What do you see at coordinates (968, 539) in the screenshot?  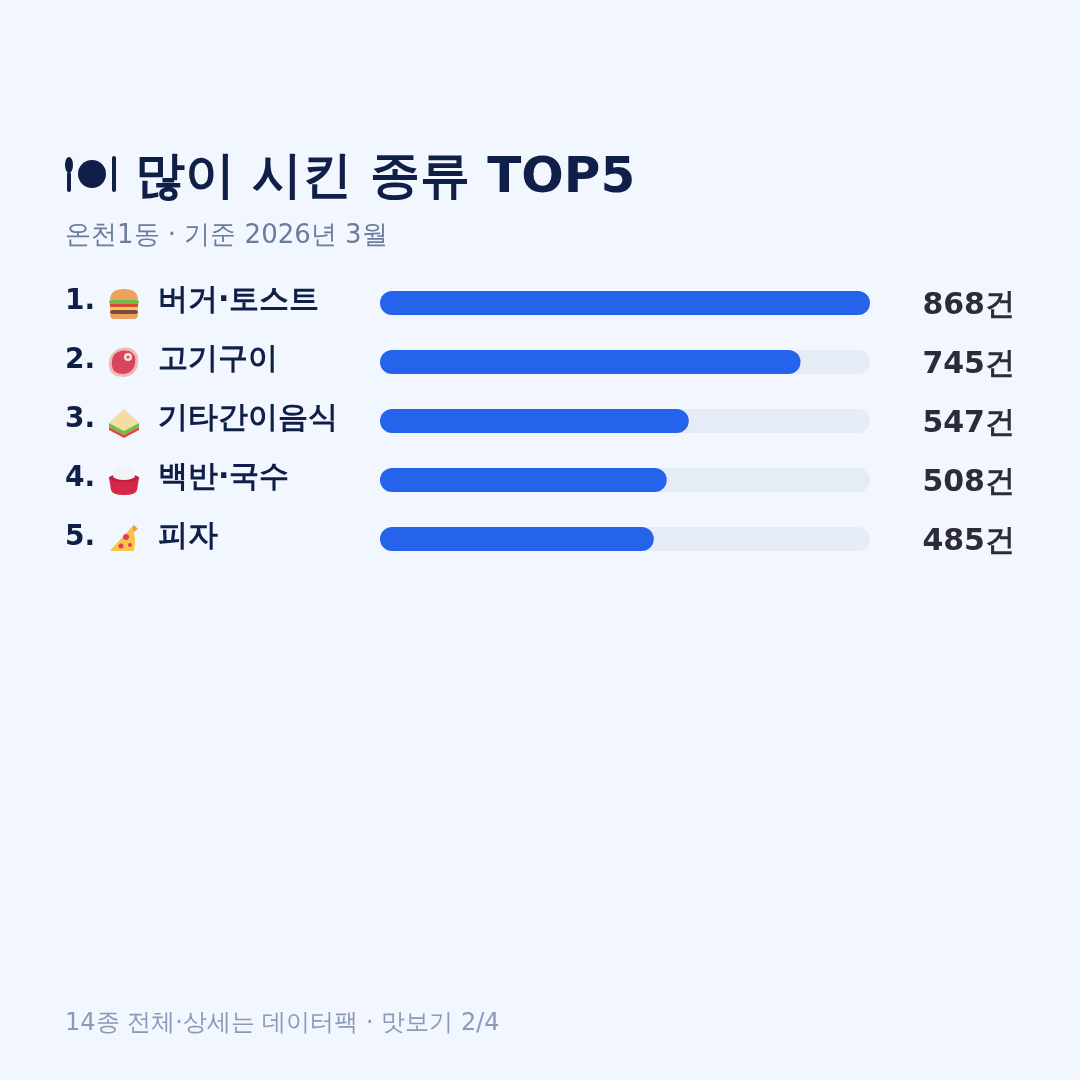 I see `data-label: 485건` at bounding box center [968, 539].